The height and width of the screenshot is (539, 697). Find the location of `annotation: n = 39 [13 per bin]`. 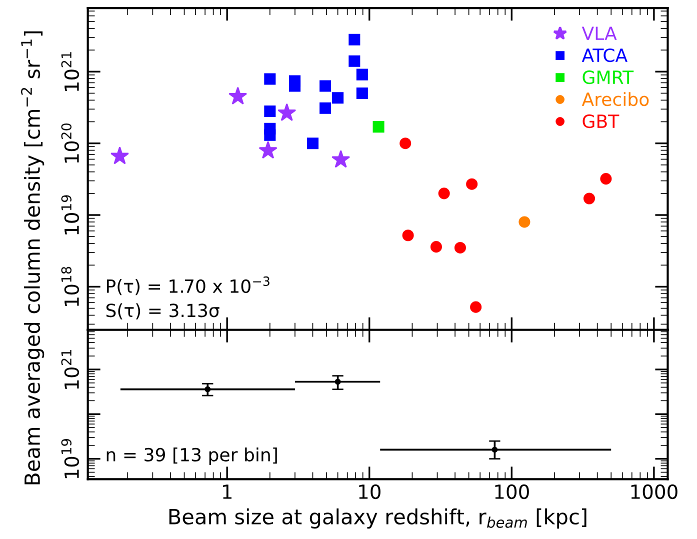

annotation: n = 39 [13 per bin] is located at coordinates (191, 457).